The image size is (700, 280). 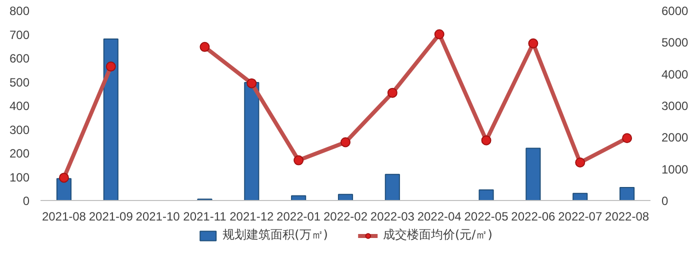 I want to click on x-tick-label: 2021-09, so click(x=111, y=217).